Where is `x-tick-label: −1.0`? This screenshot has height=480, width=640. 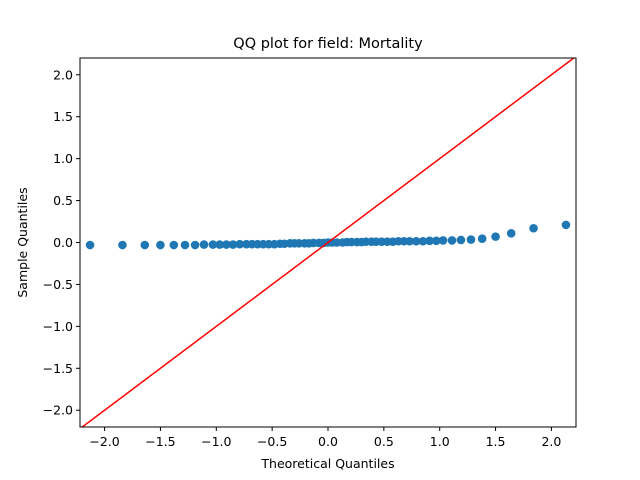
x-tick-label: −1.0 is located at coordinates (216, 441).